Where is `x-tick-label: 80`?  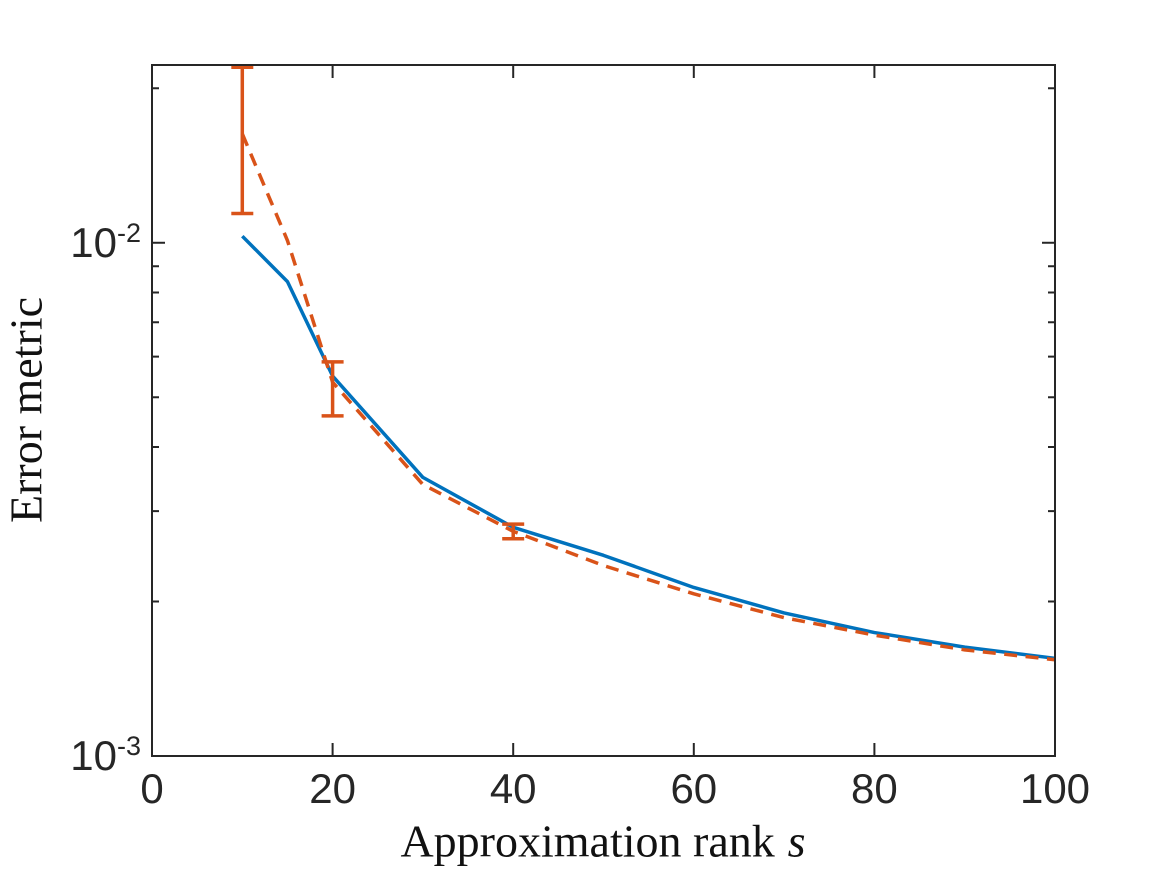
x-tick-label: 80 is located at coordinates (874, 788).